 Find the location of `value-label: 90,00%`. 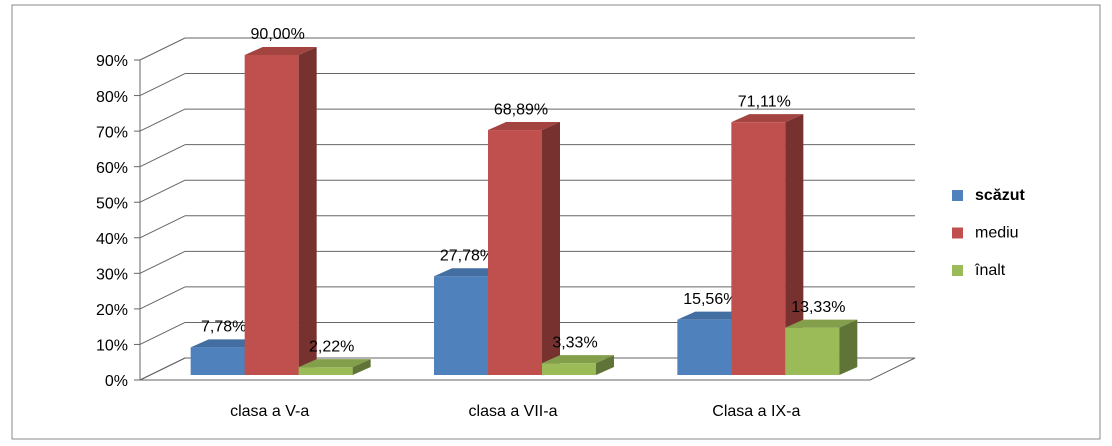

value-label: 90,00% is located at coordinates (278, 34).